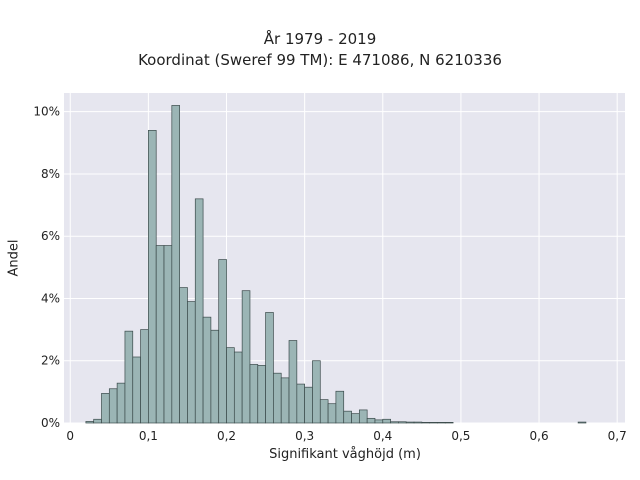 The width and height of the screenshot is (640, 480). Describe the element at coordinates (460, 436) in the screenshot. I see `x-tick-label: 0,5` at that location.